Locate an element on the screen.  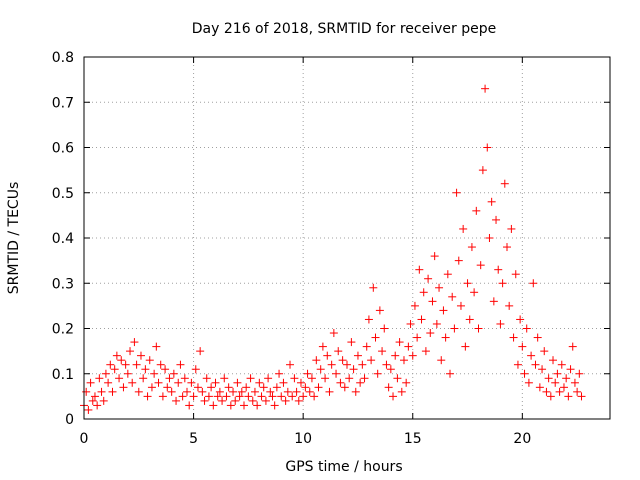
y-tick-label: 0.6 is located at coordinates (63, 149).